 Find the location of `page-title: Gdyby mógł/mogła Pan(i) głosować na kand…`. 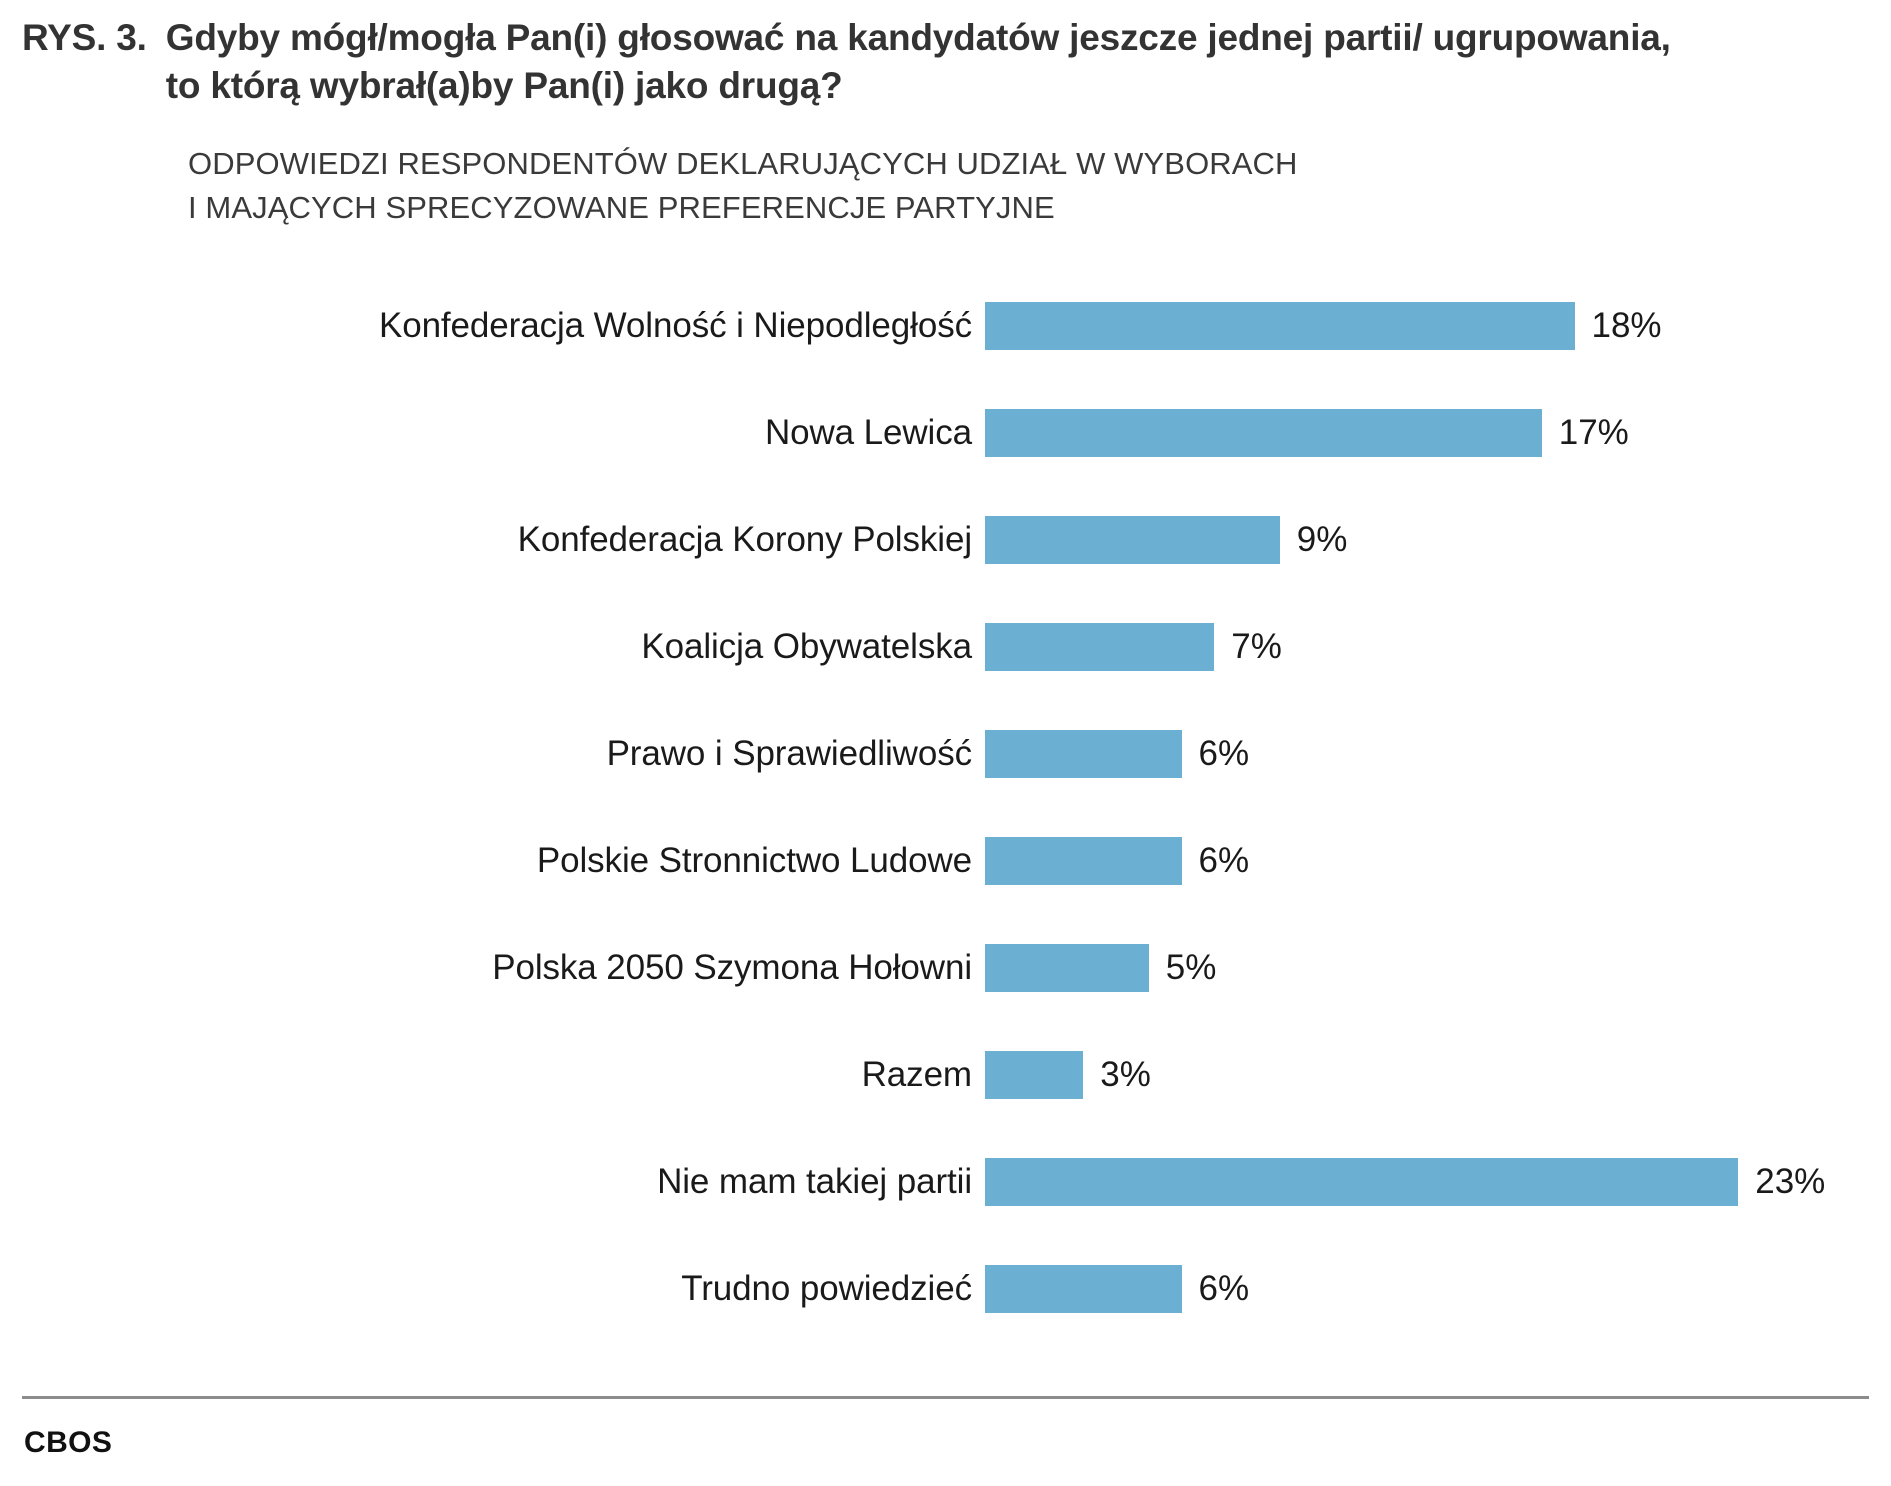

page-title: Gdyby mógł/mogła Pan(i) głosować na kand… is located at coordinates (918, 62).